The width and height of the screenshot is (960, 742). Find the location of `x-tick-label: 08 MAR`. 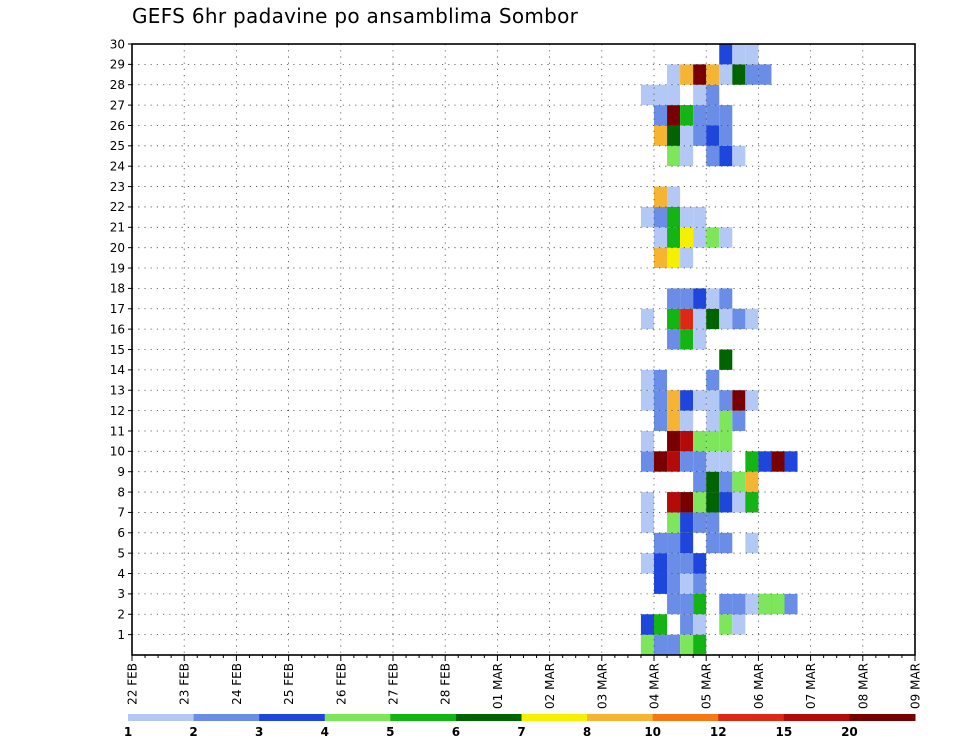

x-tick-label: 08 MAR is located at coordinates (863, 686).